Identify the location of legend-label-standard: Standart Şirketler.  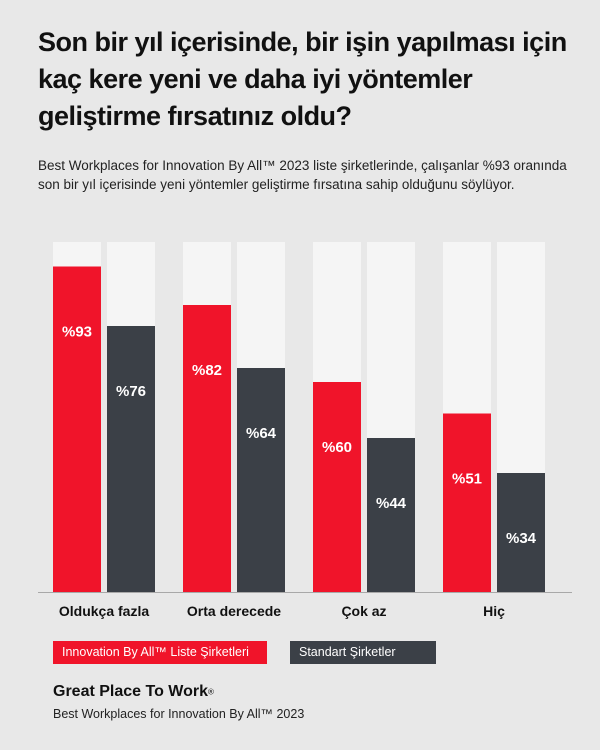
(347, 652).